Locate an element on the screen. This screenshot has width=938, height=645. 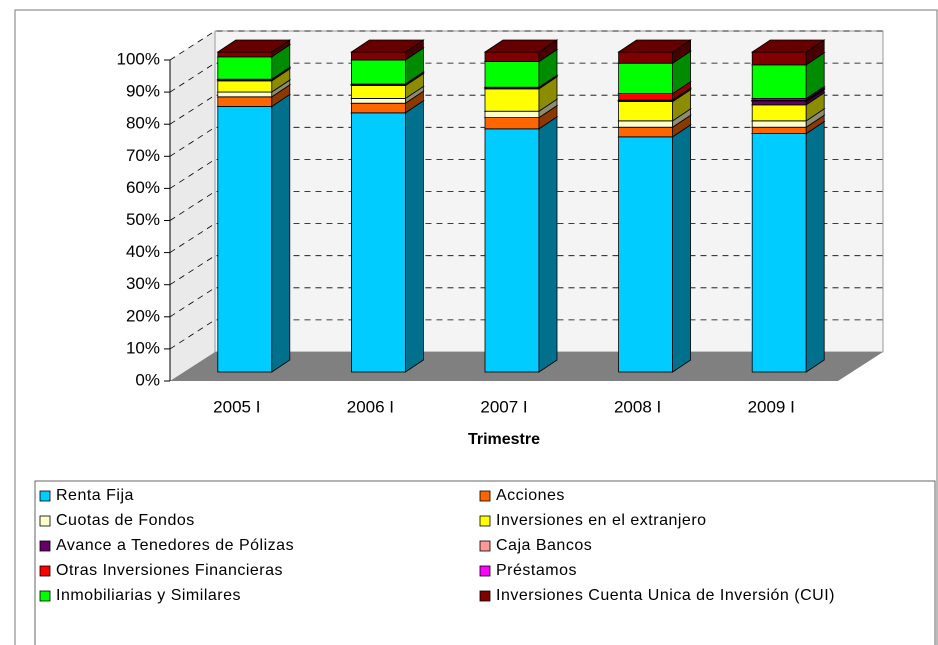
legend-label: Préstamos is located at coordinates (536, 570).